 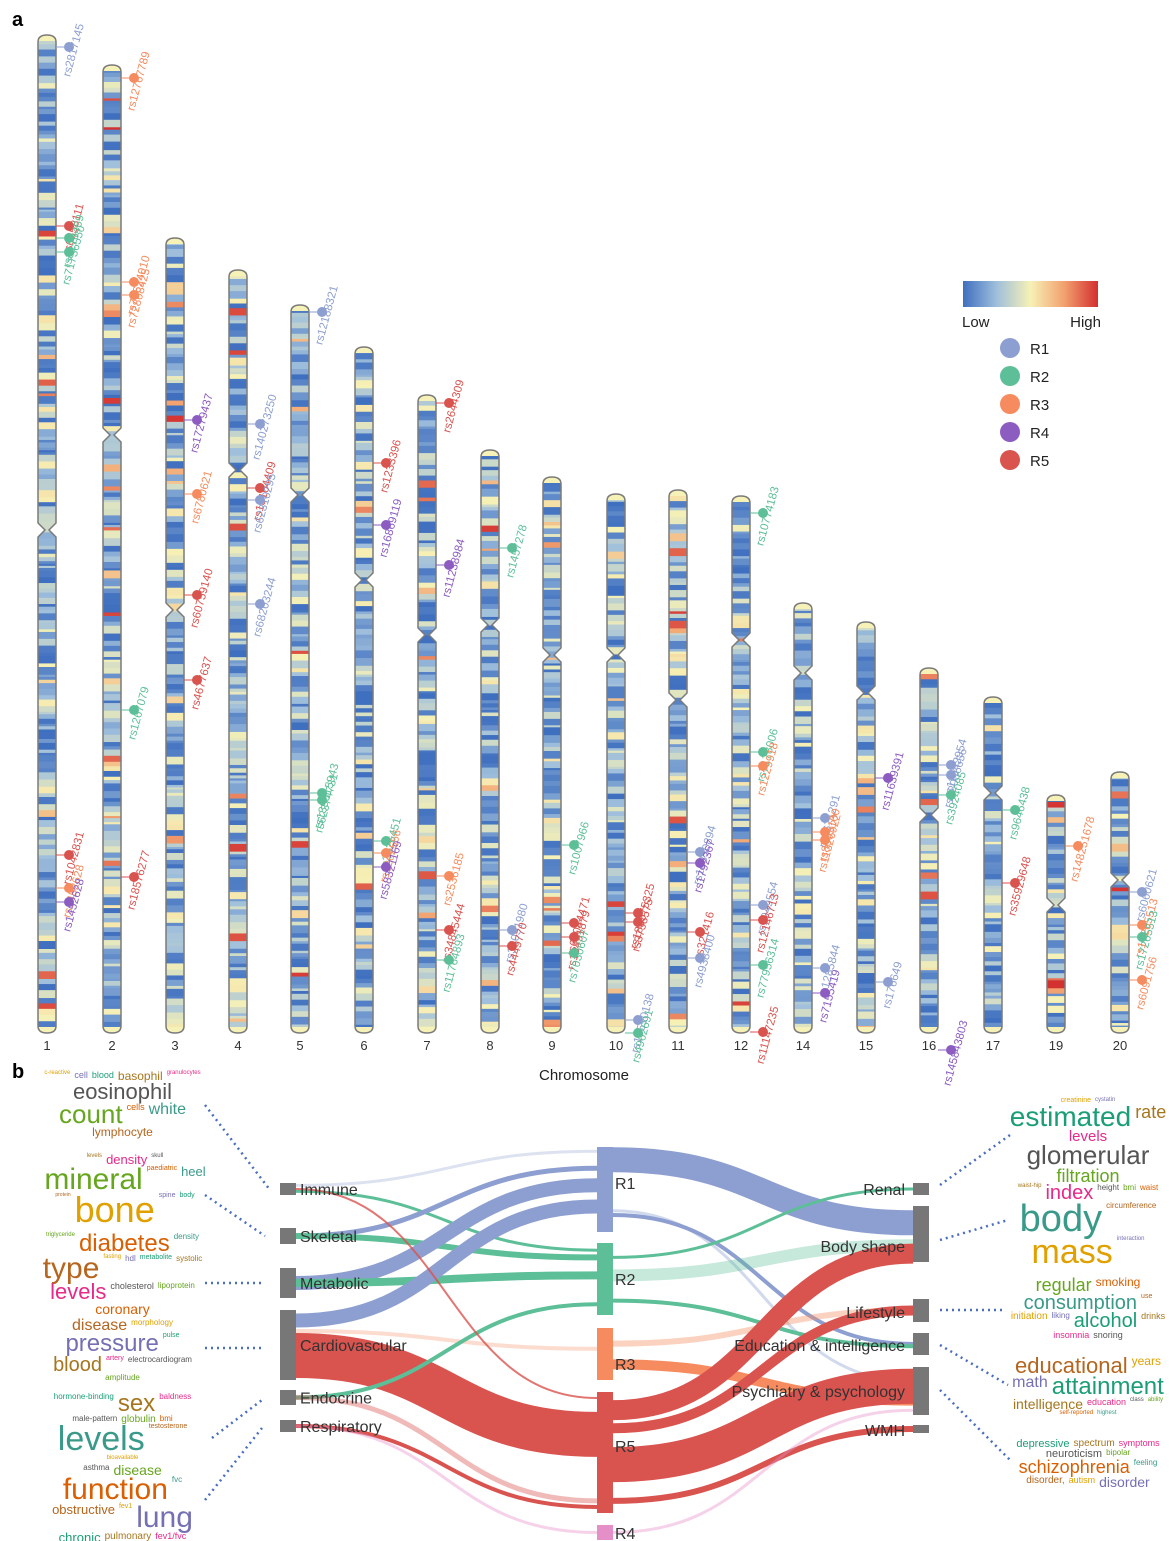 What do you see at coordinates (326, 315) in the screenshot?
I see `snp-label: rs12188321` at bounding box center [326, 315].